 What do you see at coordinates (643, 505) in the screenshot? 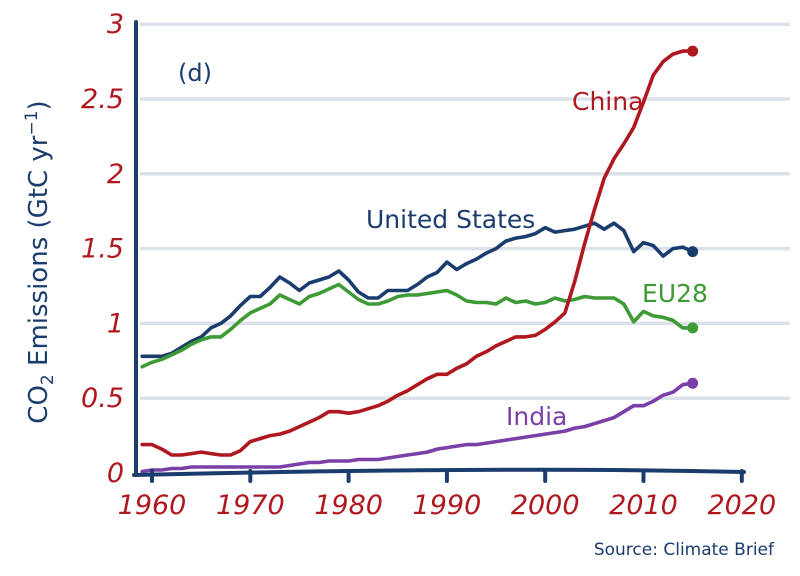
I see `x-tick-label: 2010` at bounding box center [643, 505].